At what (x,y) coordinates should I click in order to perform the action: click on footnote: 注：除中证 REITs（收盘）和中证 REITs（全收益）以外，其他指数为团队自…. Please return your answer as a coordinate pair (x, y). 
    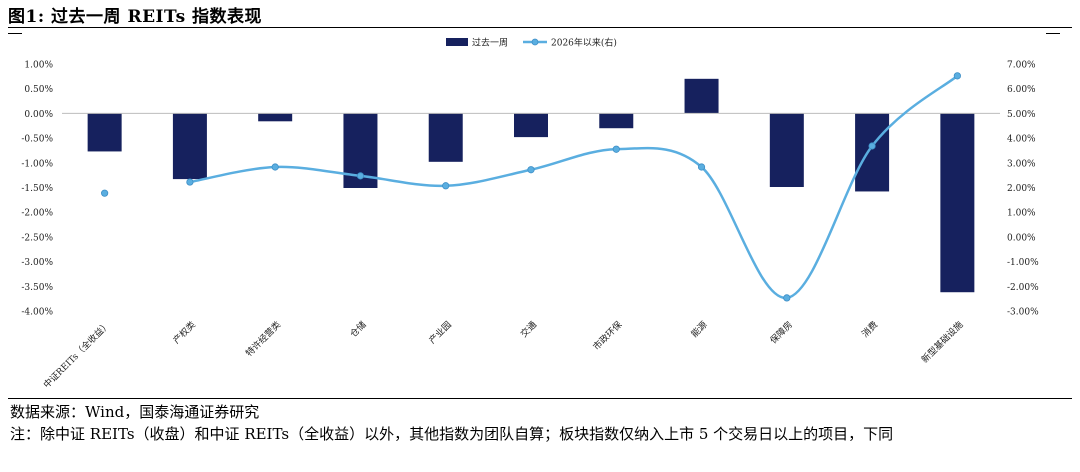
    Looking at the image, I should click on (452, 434).